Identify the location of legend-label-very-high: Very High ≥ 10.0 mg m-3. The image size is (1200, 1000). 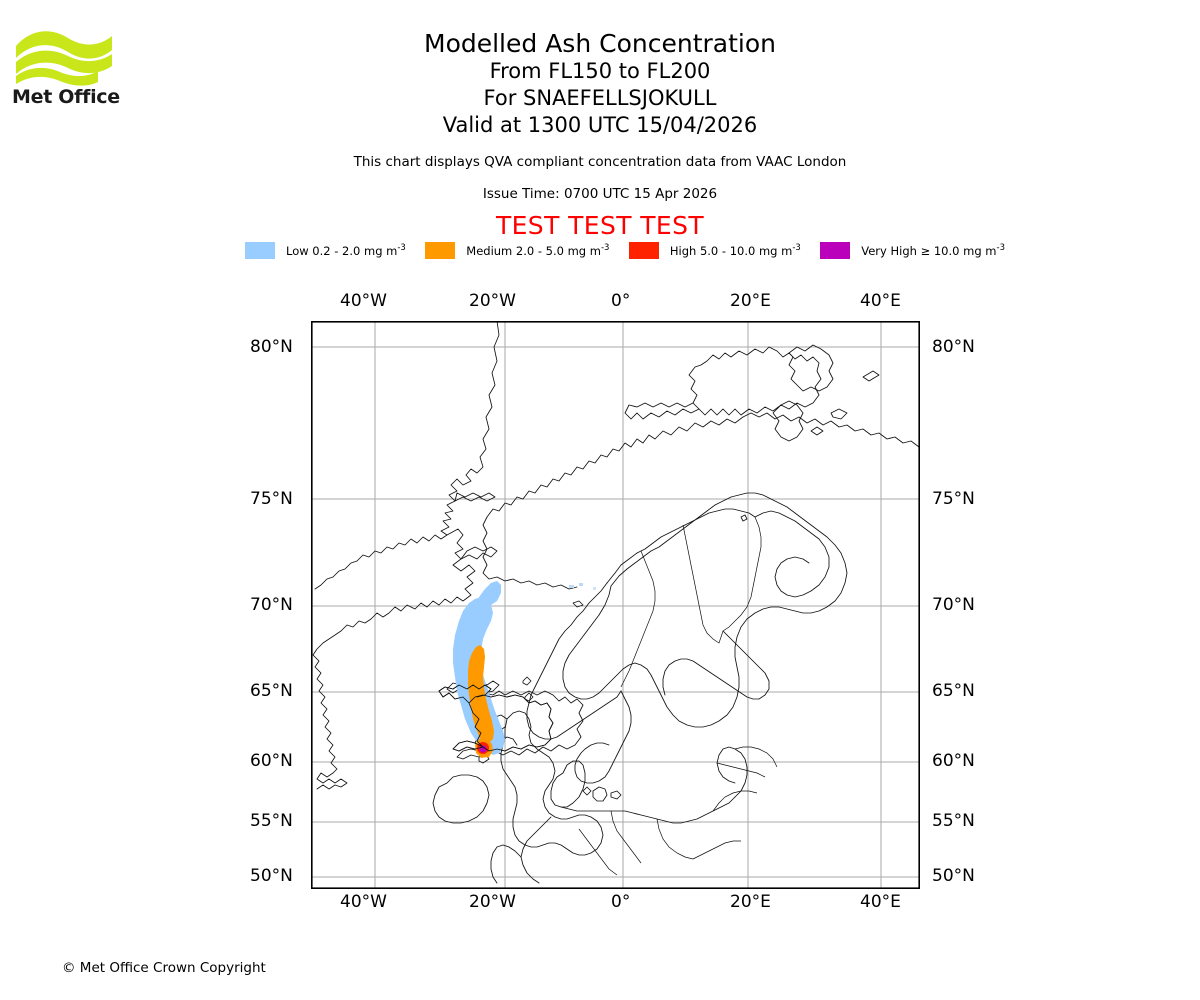
(933, 250).